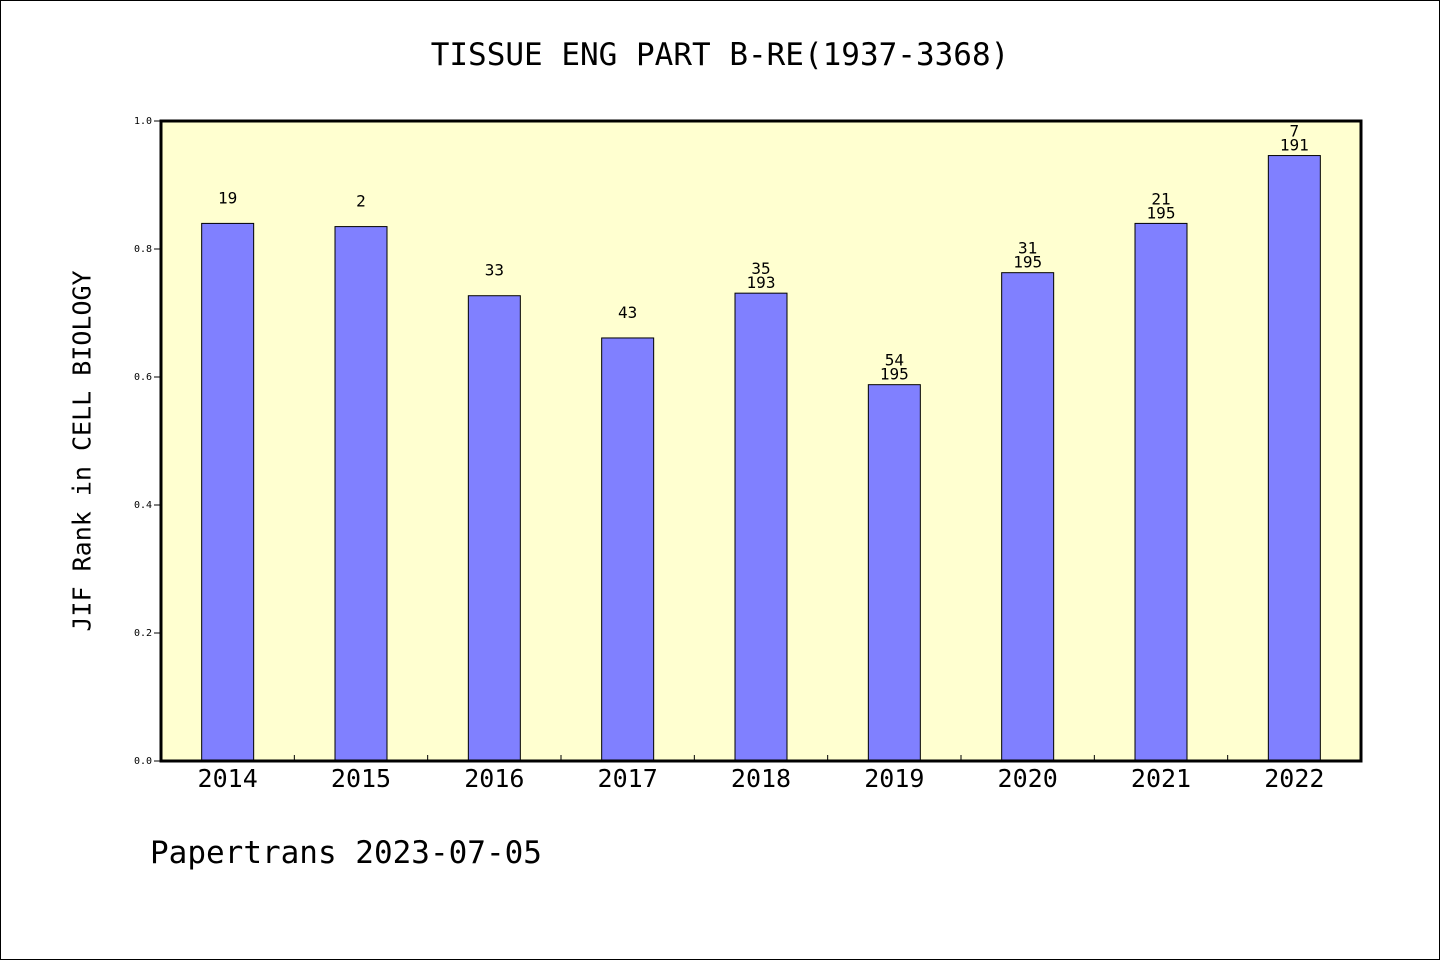 Image resolution: width=1440 pixels, height=960 pixels. Describe the element at coordinates (494, 270) in the screenshot. I see `bar-rank-label: 33` at that location.